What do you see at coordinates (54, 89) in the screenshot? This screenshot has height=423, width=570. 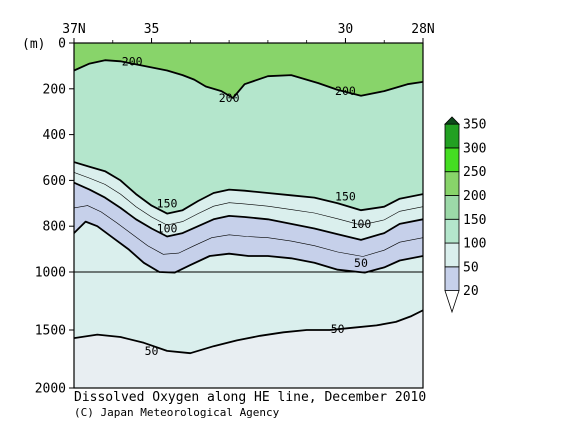 I see `y-tick-label: 200` at bounding box center [54, 89].